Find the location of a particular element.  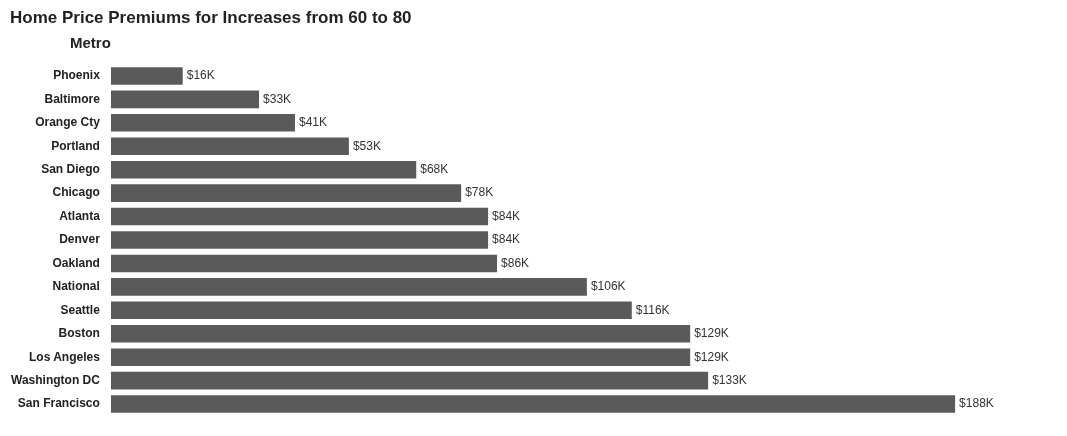

data-label: $78K is located at coordinates (479, 192).